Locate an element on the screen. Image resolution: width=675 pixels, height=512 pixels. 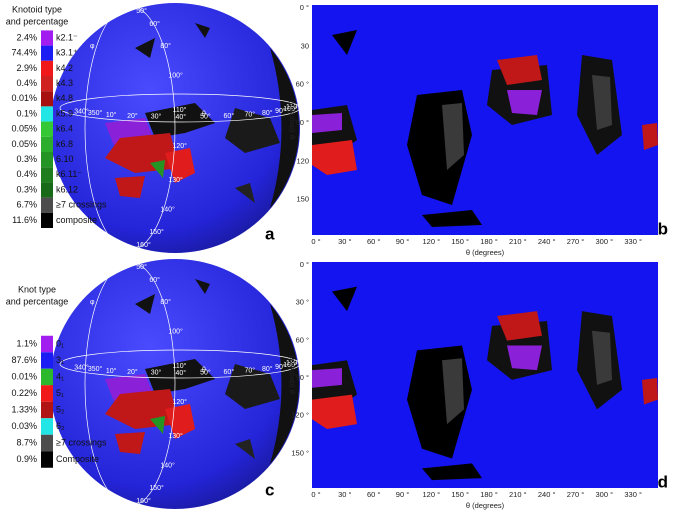
legend-label: 4₁ is located at coordinates (60, 376).